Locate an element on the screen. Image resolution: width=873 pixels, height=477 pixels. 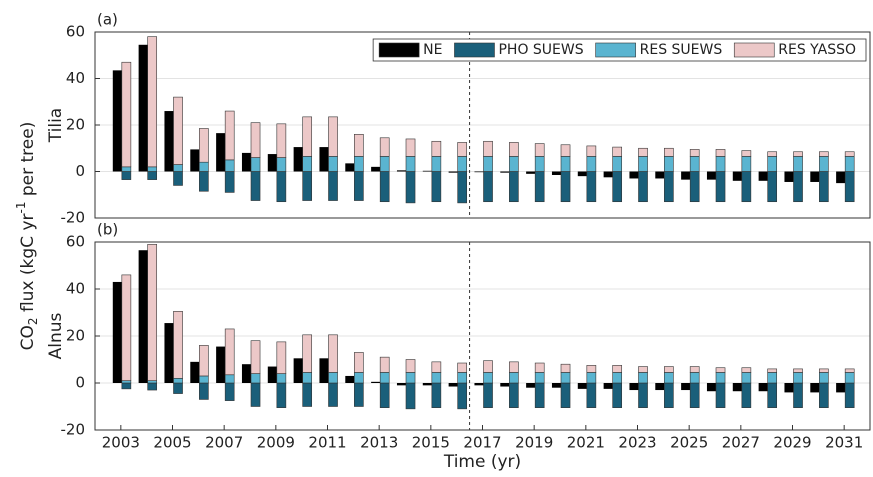
y-tick-label: 40 is located at coordinates (75, 289).